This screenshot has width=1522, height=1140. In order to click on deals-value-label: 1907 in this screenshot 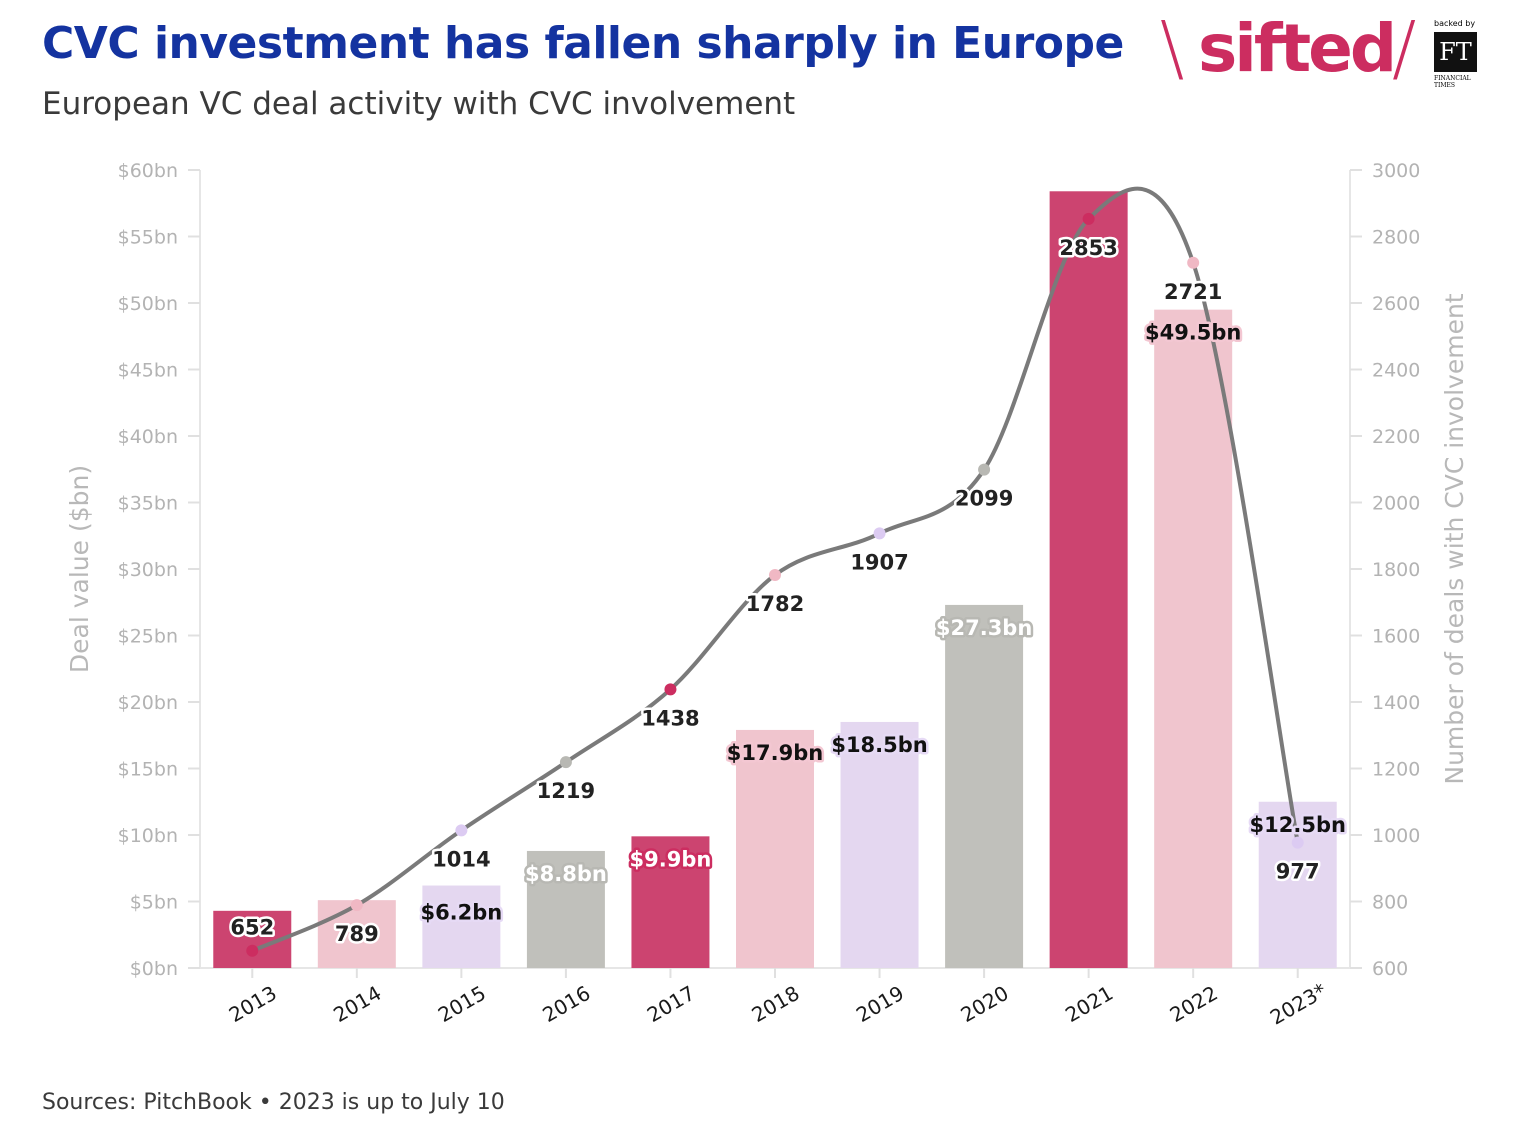, I will do `click(879, 562)`.